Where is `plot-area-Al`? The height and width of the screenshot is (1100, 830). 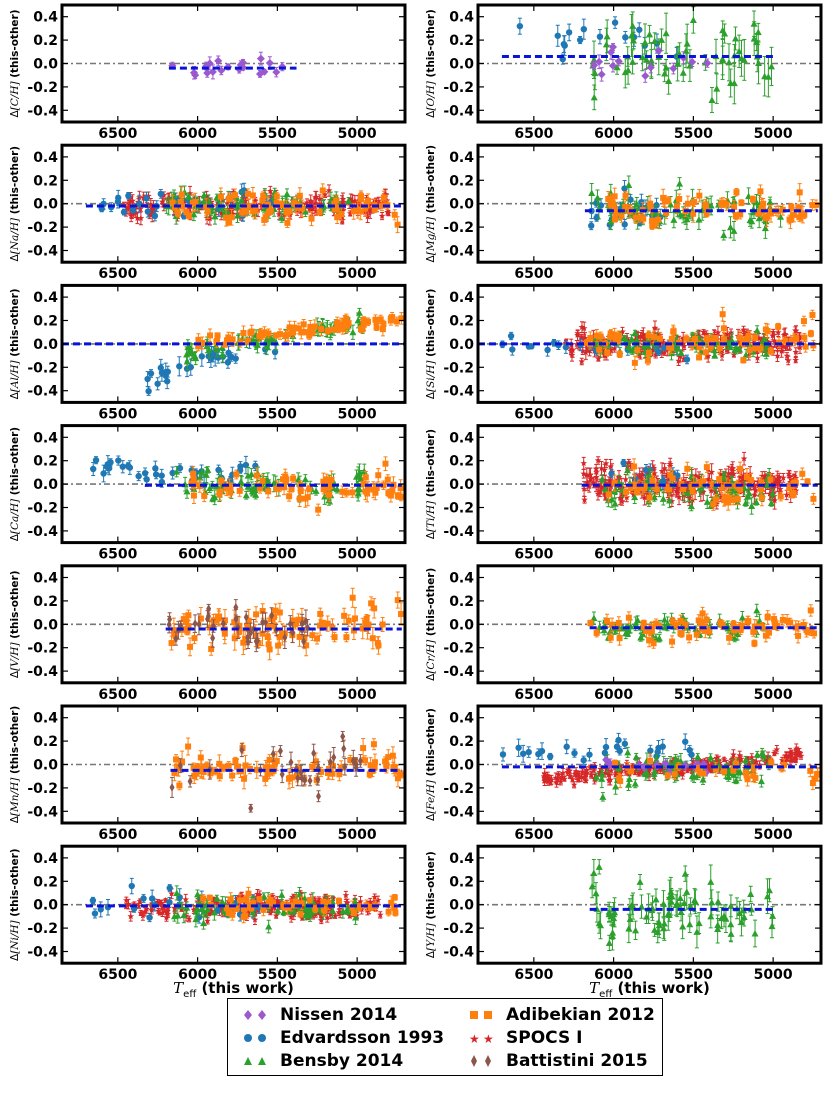
plot-area-Al is located at coordinates (233, 351).